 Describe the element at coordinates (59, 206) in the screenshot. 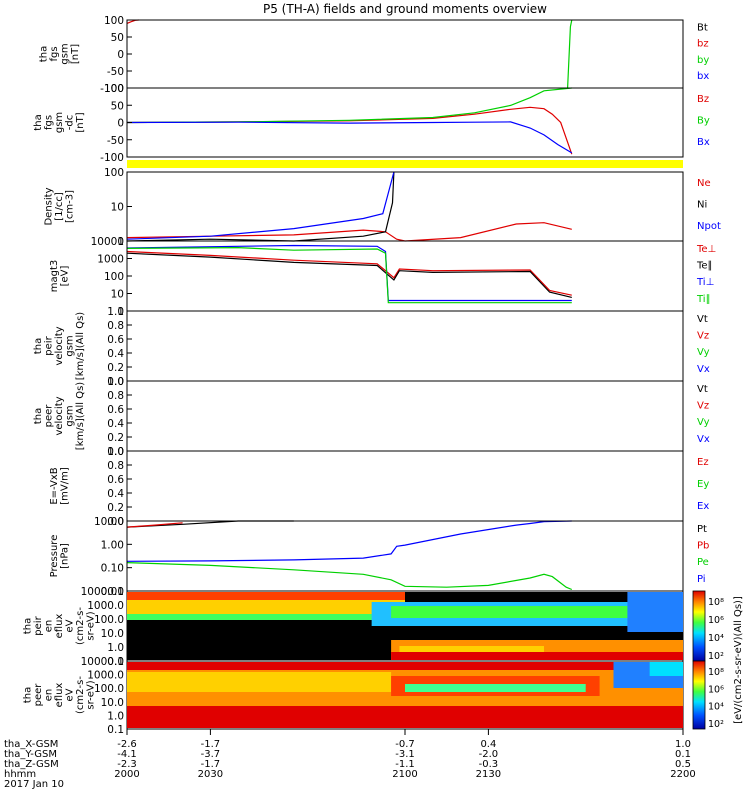

I see `y-axis-label: [1/cc]` at that location.